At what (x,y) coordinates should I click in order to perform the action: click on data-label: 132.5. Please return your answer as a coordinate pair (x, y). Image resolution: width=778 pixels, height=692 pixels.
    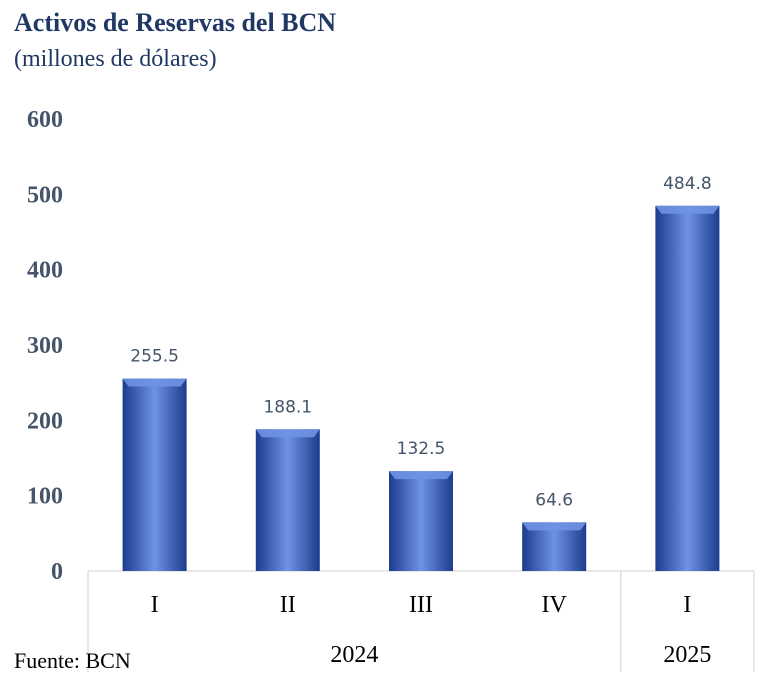
    Looking at the image, I should click on (421, 449).